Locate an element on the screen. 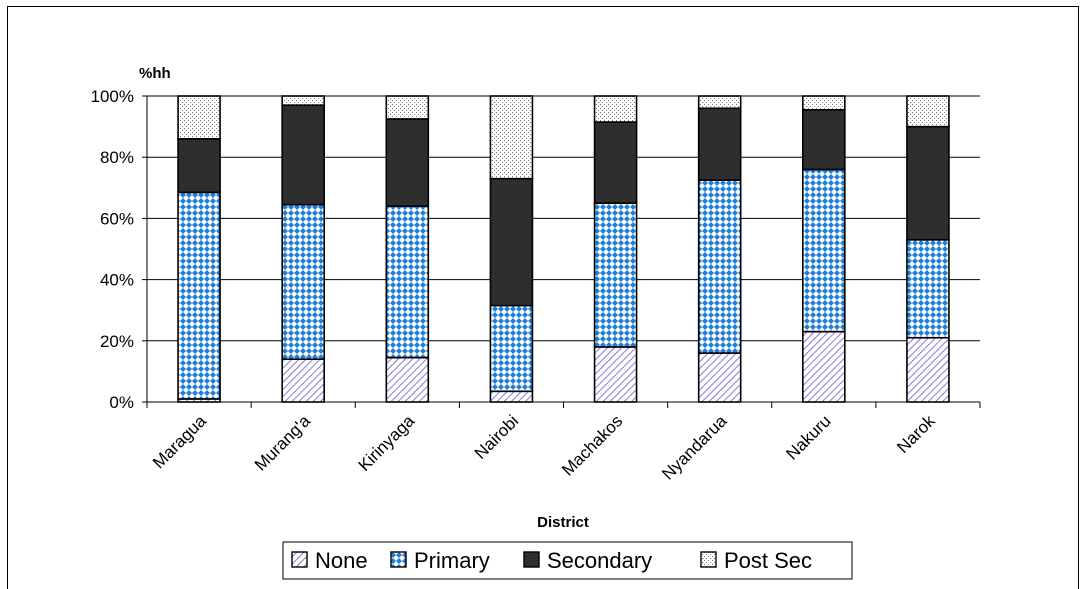 The height and width of the screenshot is (589, 1086). x-axis-title: District is located at coordinates (563, 522).